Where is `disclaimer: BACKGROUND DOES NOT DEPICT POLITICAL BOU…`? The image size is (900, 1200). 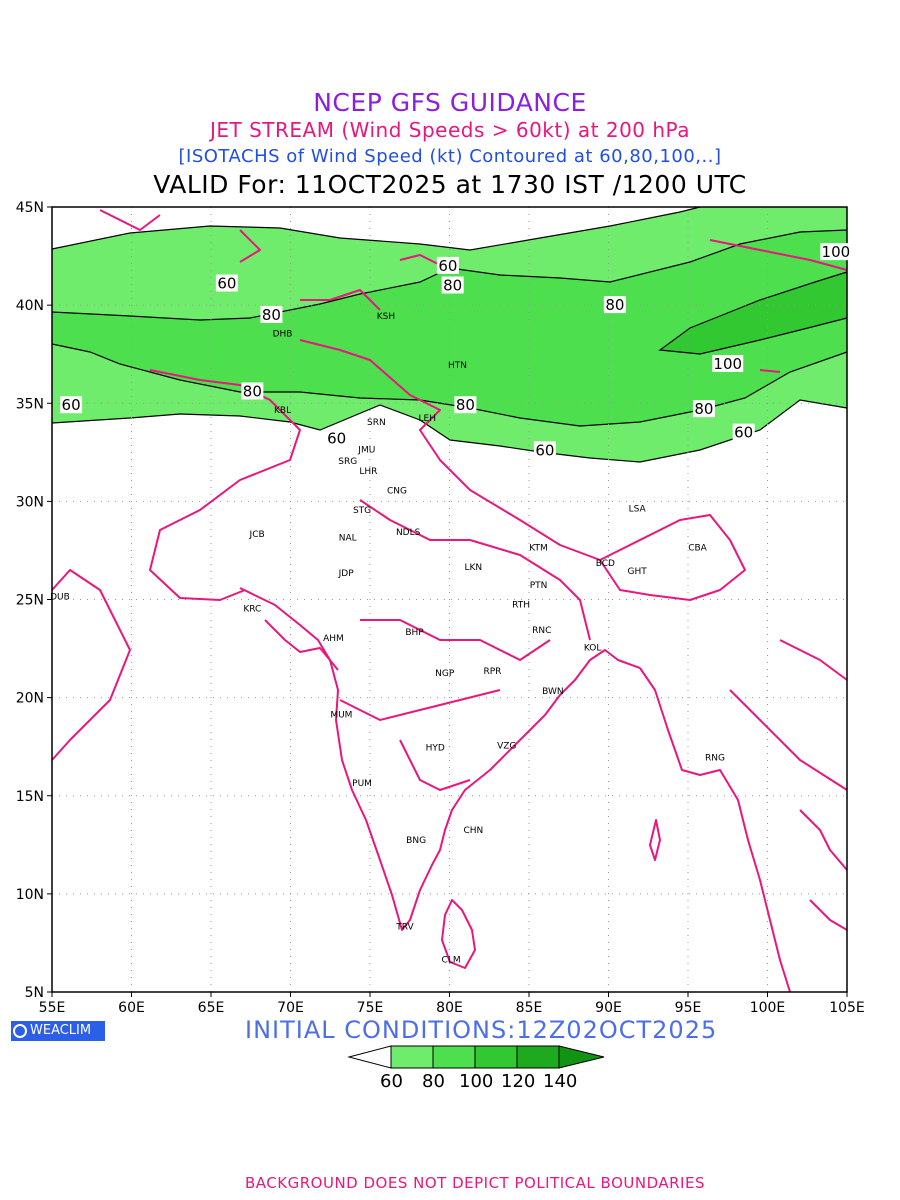 disclaimer: BACKGROUND DOES NOT DEPICT POLITICAL BOU… is located at coordinates (475, 1183).